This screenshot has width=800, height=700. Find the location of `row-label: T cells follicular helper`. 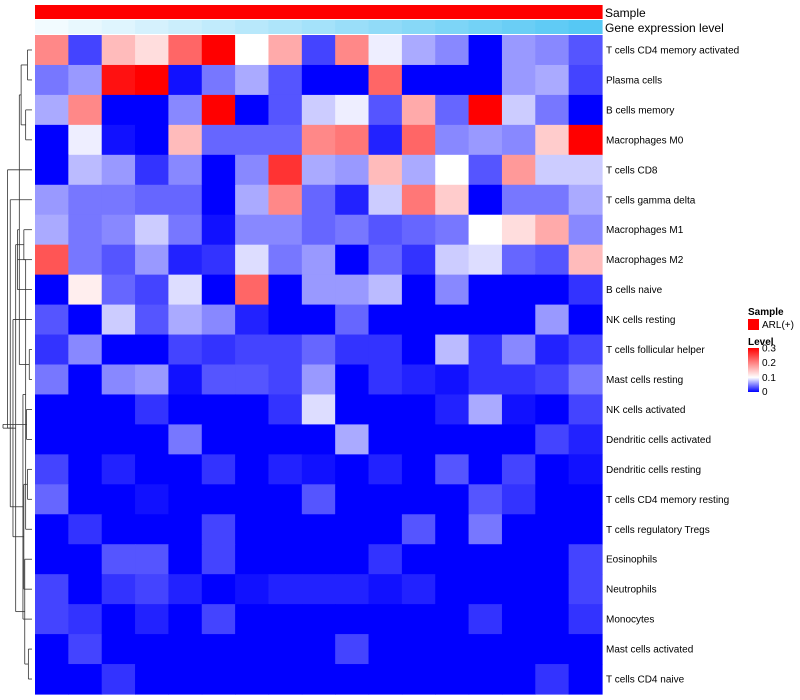

row-label: T cells follicular helper is located at coordinates (655, 350).